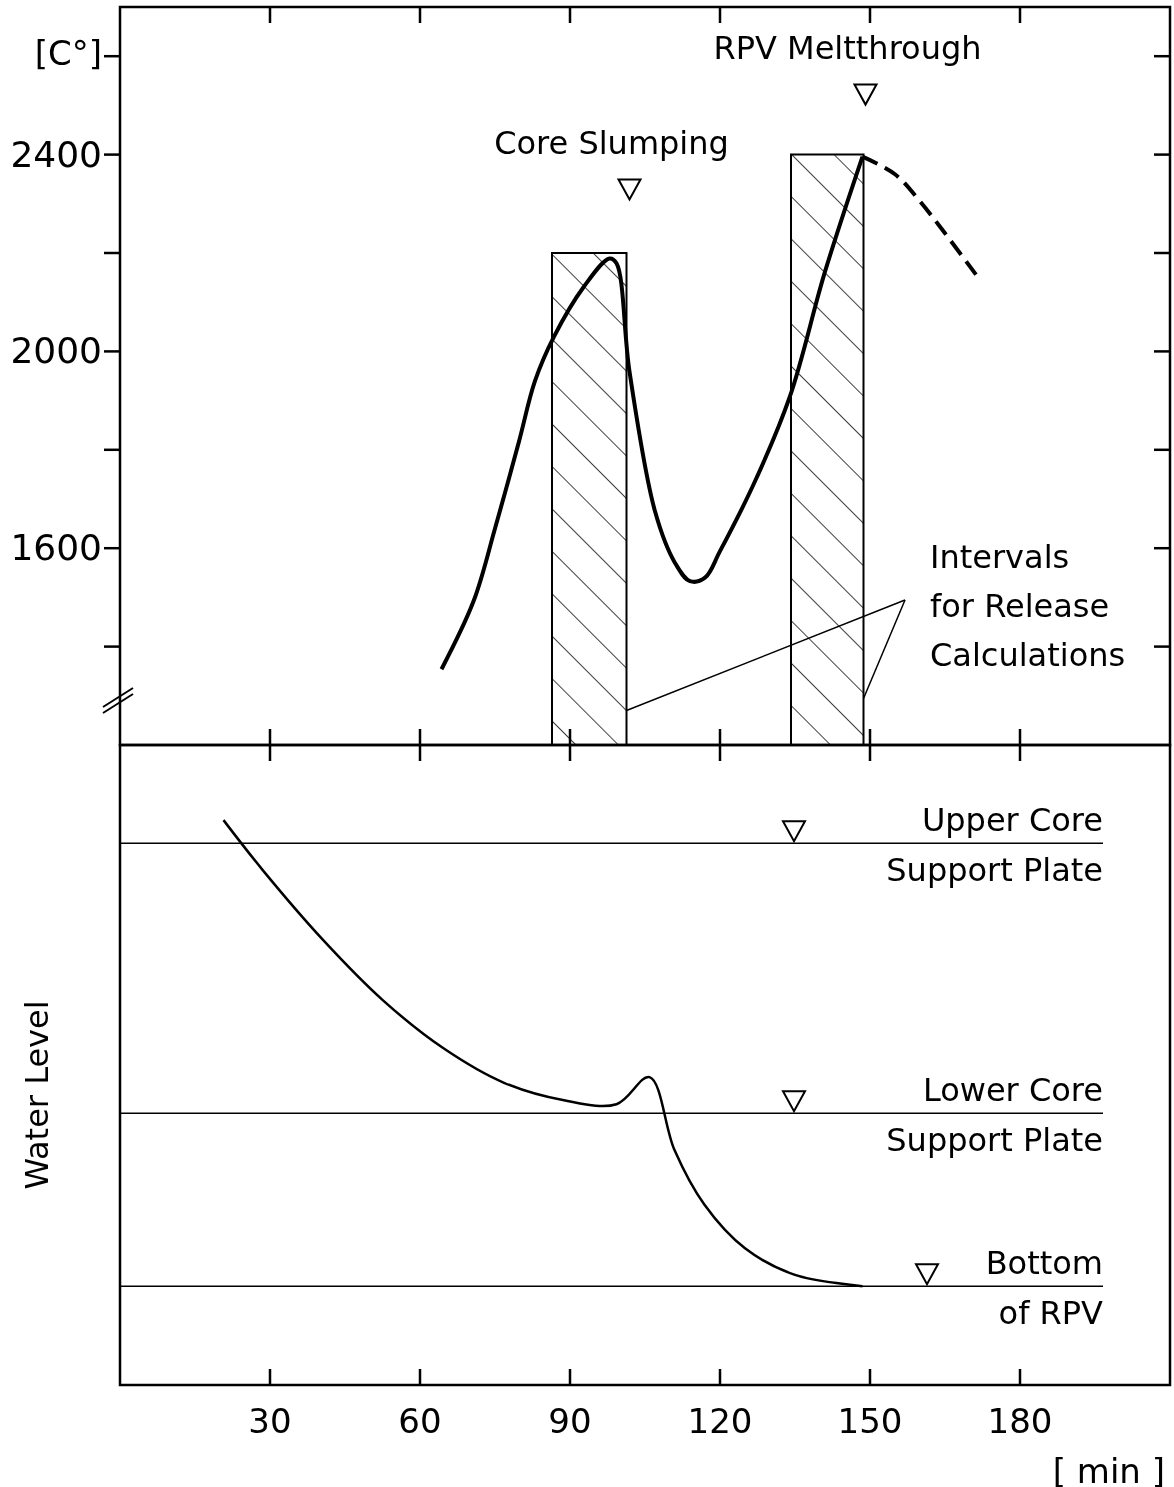 This screenshot has width=1174, height=1487. Describe the element at coordinates (1028, 606) in the screenshot. I see `annotation: Intervals for Release Calculations` at that location.